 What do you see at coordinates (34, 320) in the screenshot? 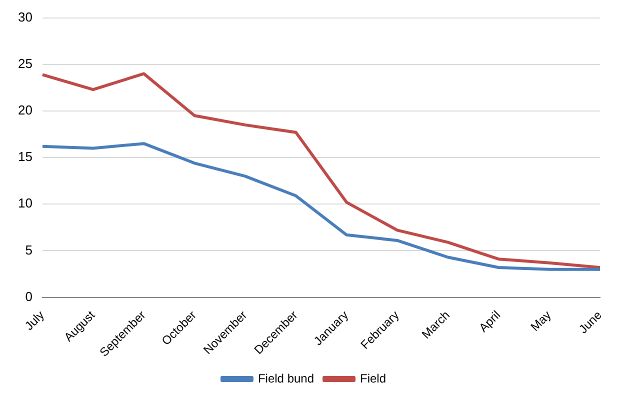
I see `x-tick-label: July` at bounding box center [34, 320].